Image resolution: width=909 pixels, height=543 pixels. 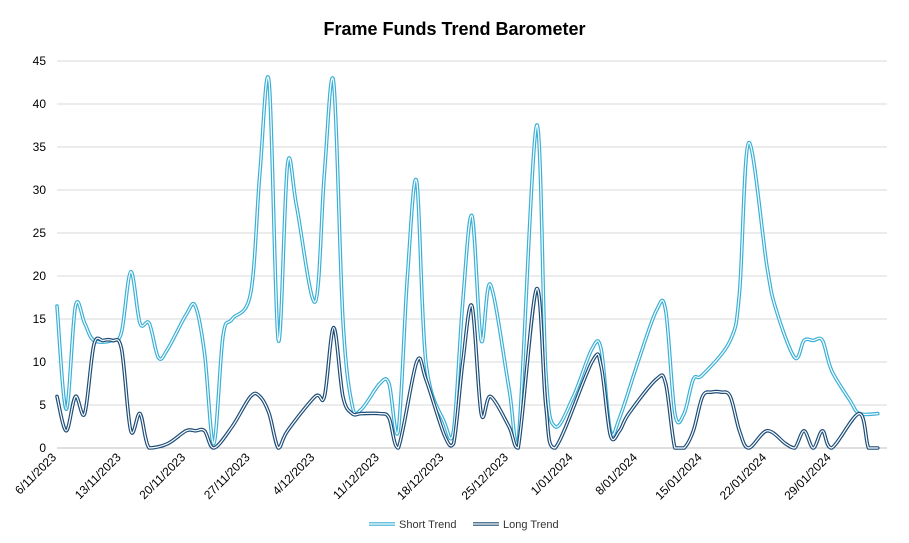 What do you see at coordinates (40, 104) in the screenshot?
I see `y-tick-label: 40` at bounding box center [40, 104].